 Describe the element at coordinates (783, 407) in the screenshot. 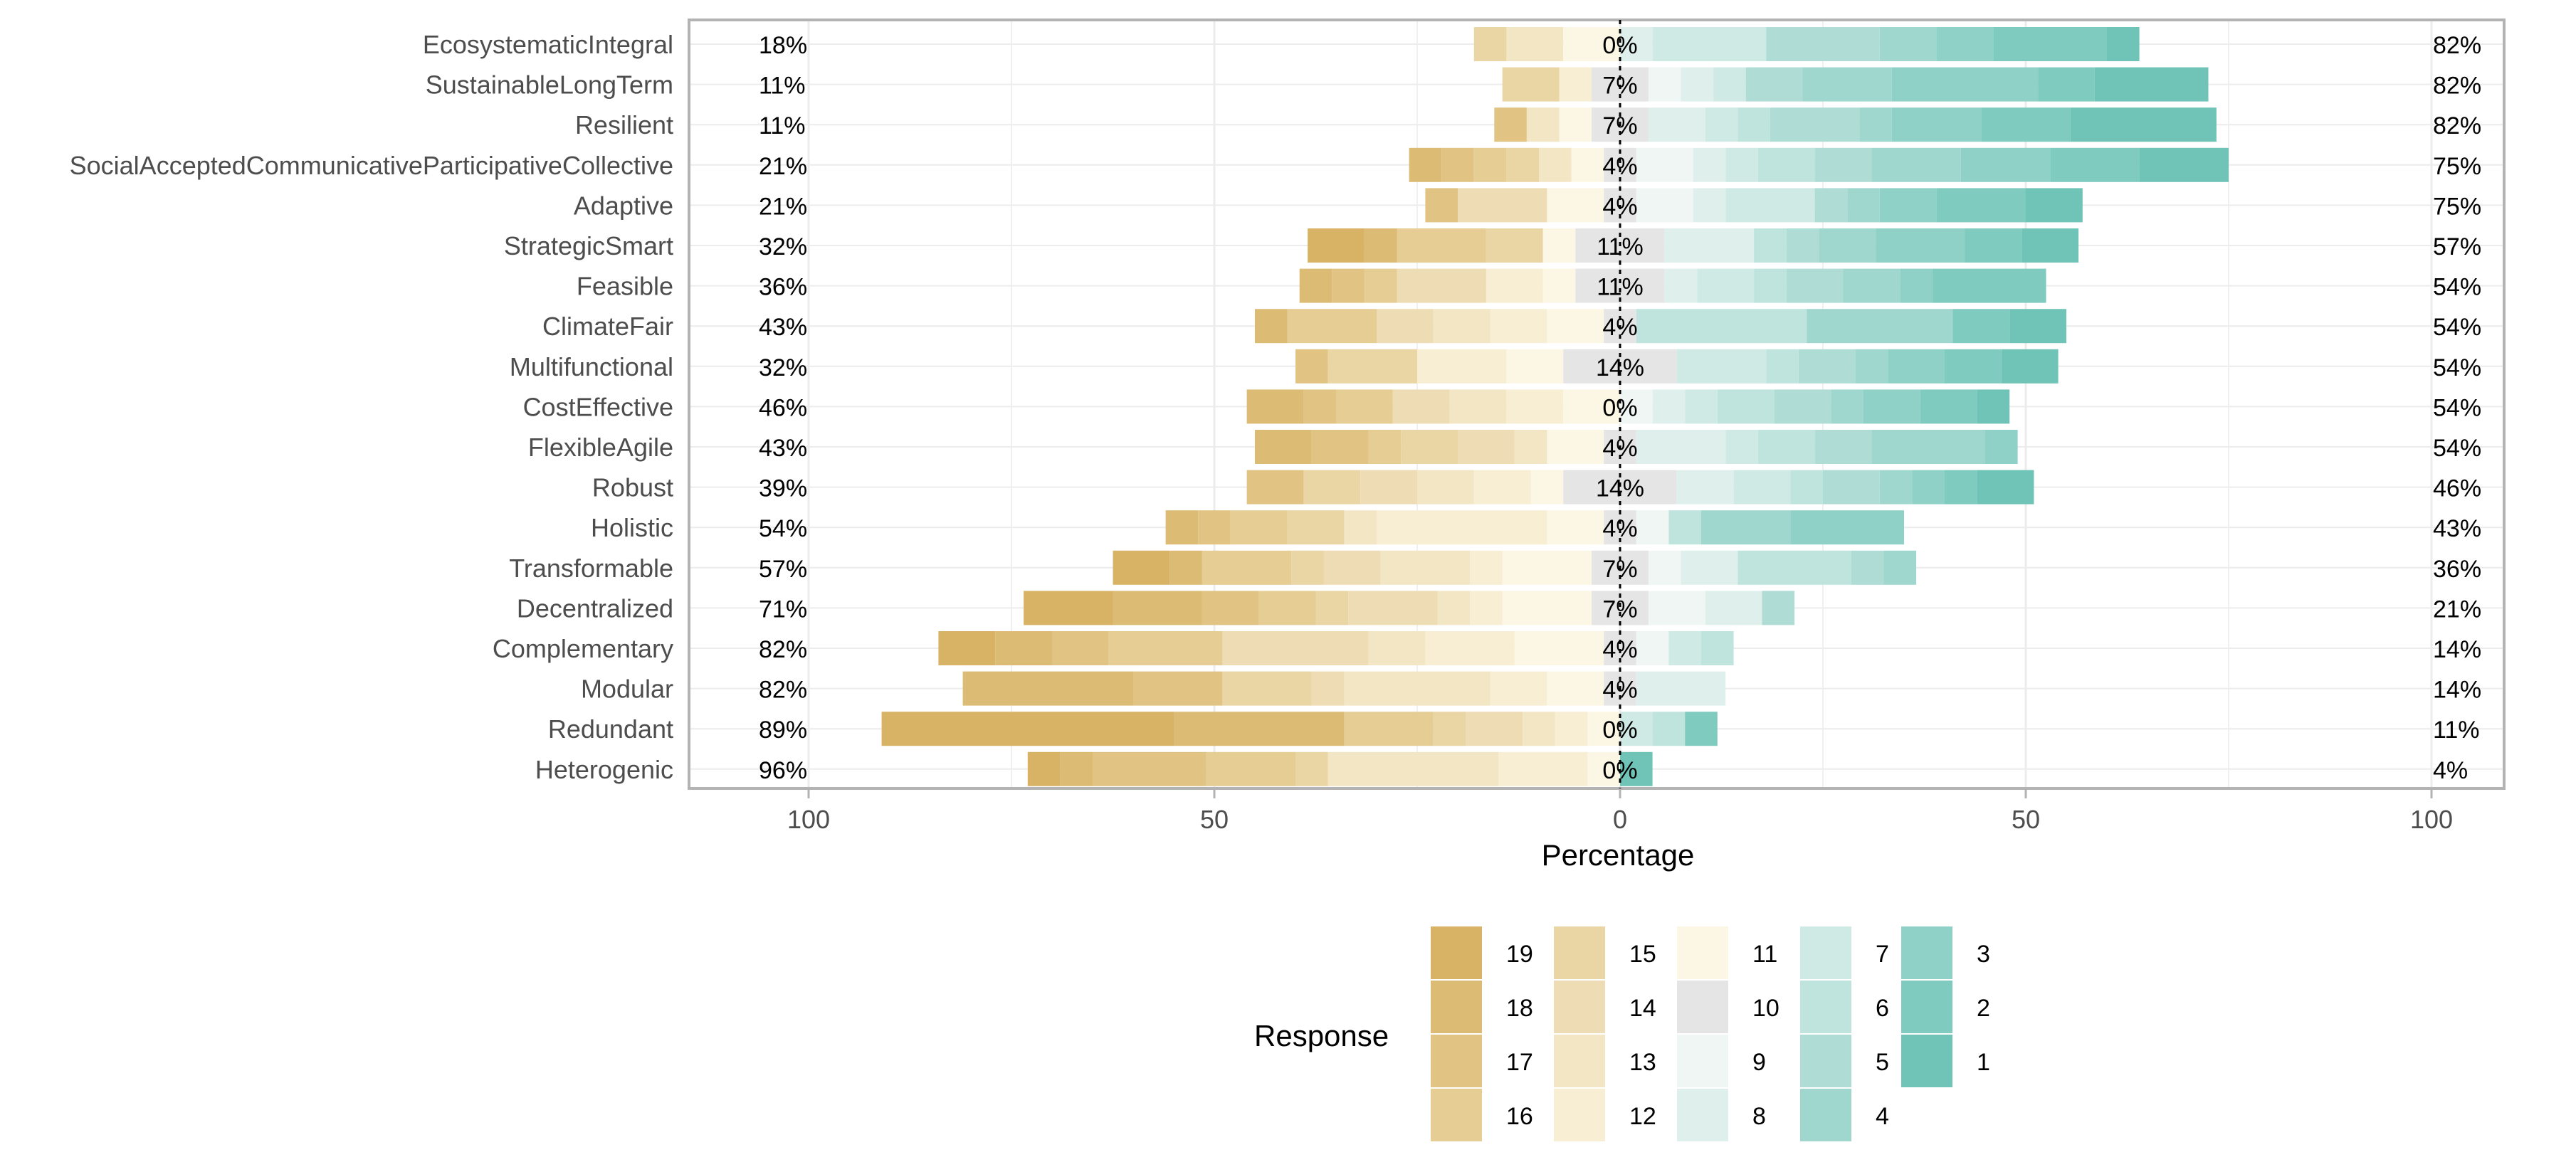

I see `low-percent-label: 46%` at that location.